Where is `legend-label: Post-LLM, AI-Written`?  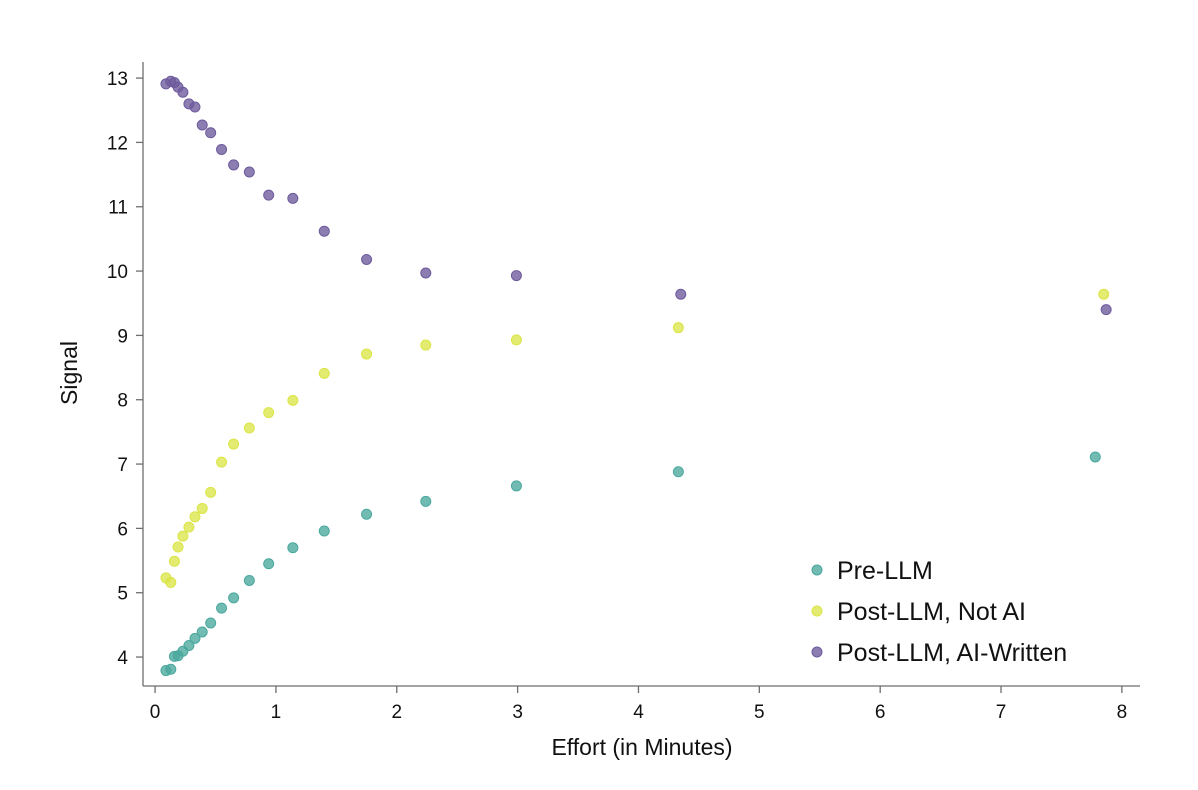
legend-label: Post-LLM, AI-Written is located at coordinates (952, 653).